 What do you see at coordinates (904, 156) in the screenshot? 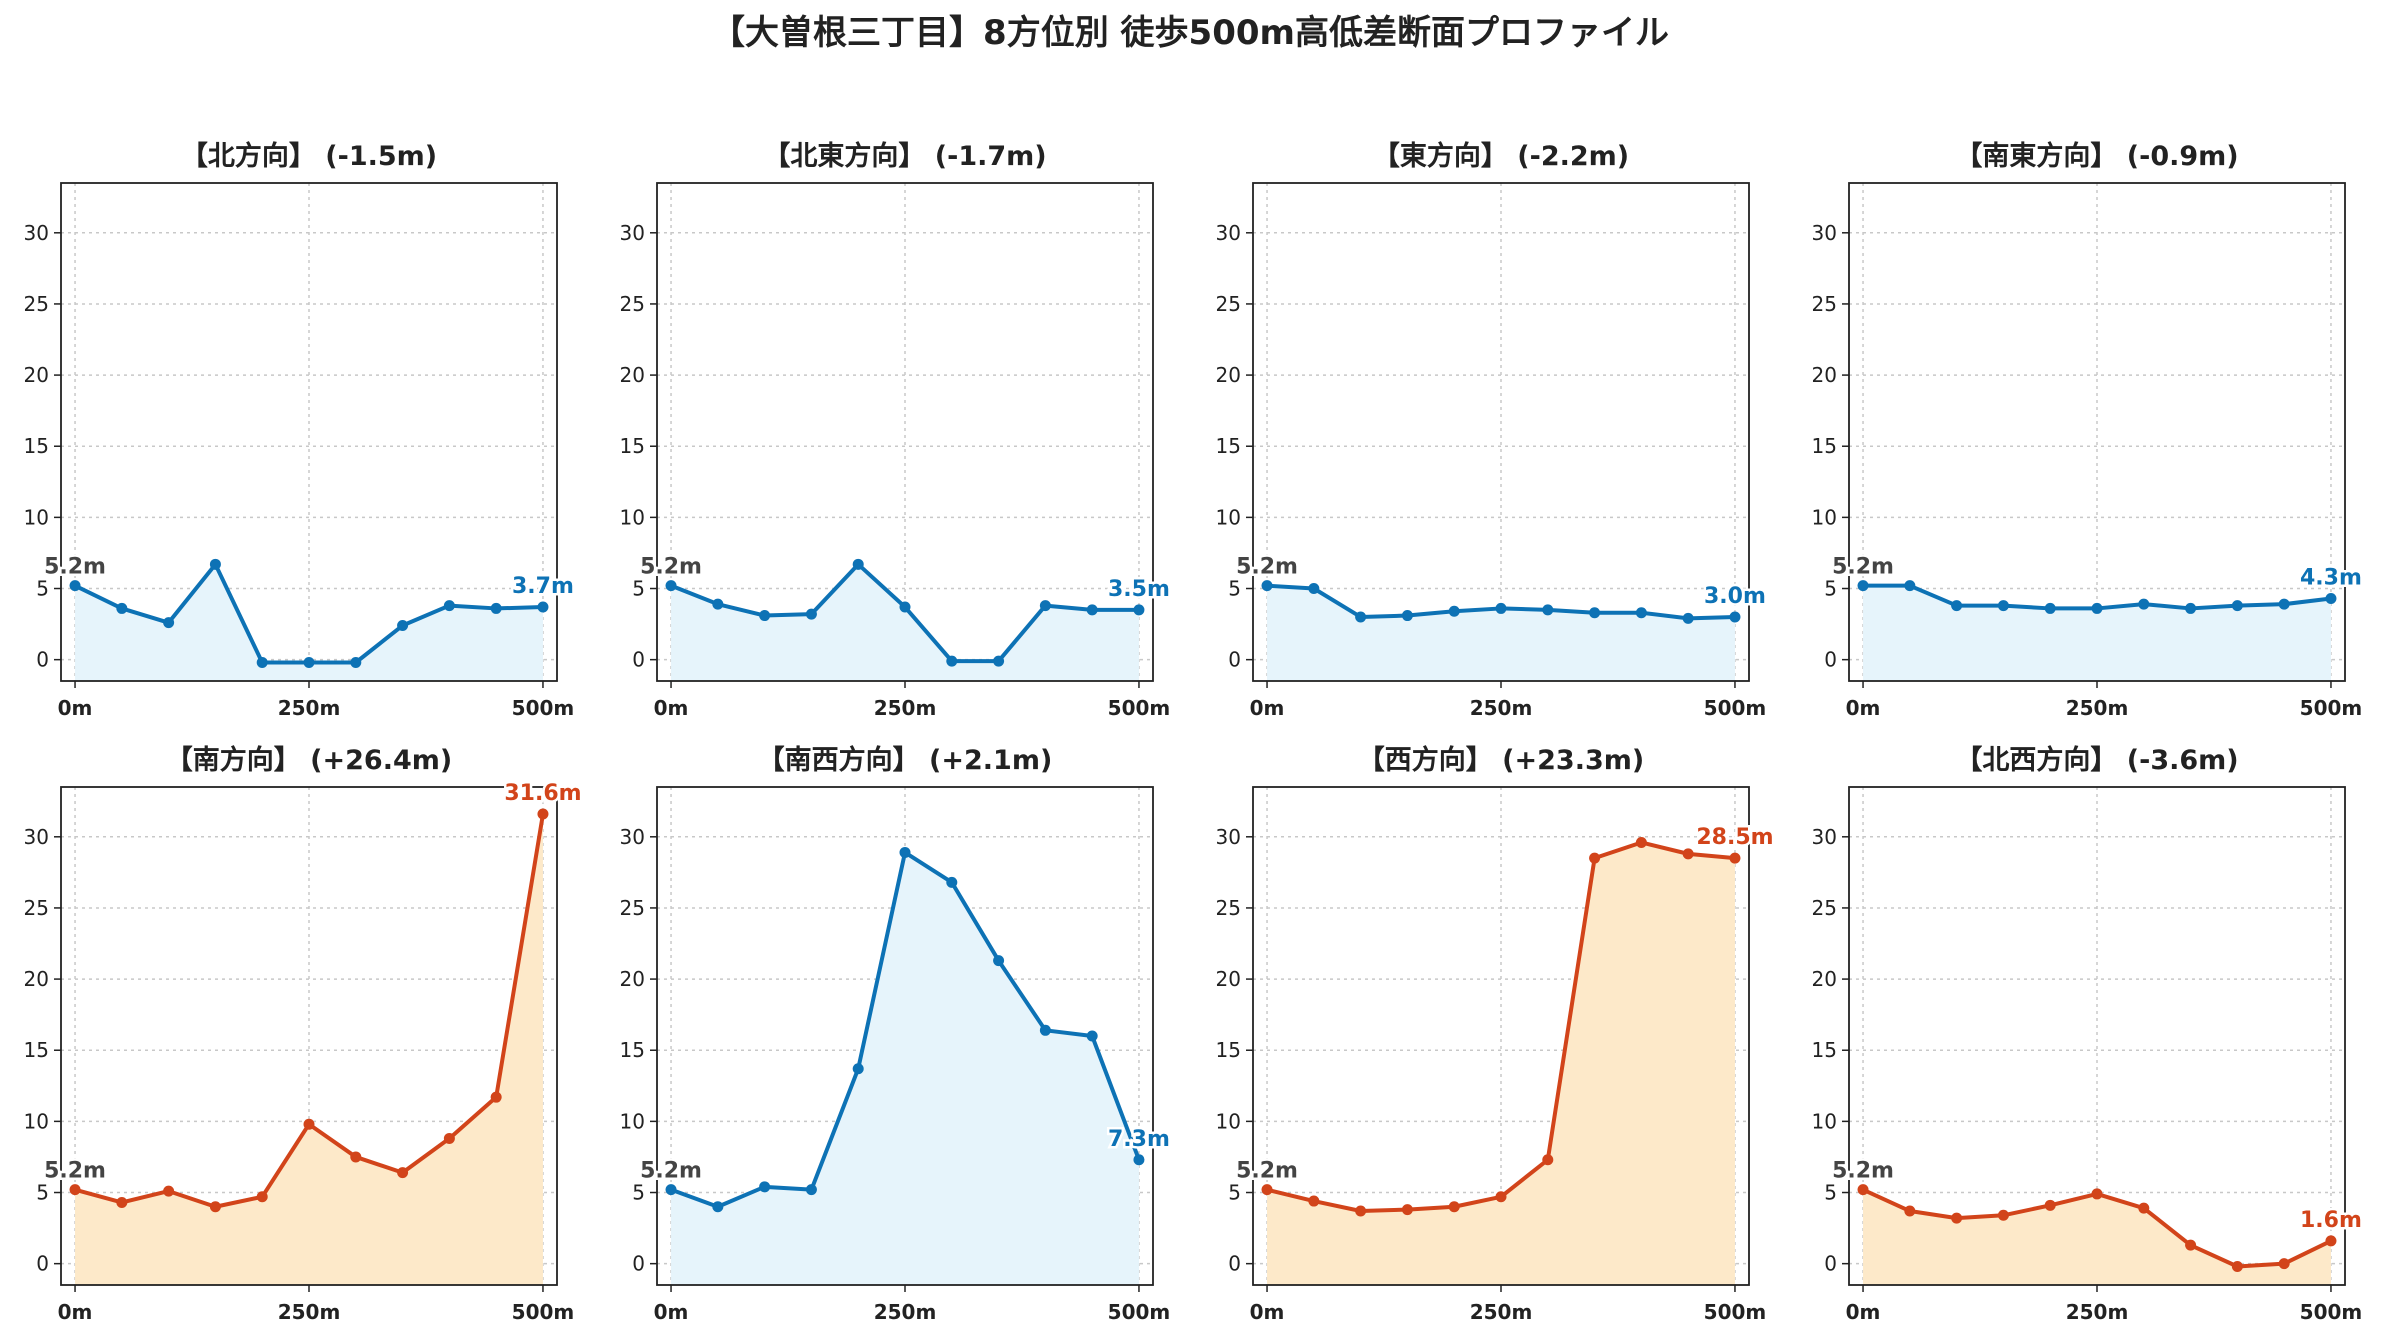
I see `panel-title: 【北東方向】 (-1.7m)` at bounding box center [904, 156].